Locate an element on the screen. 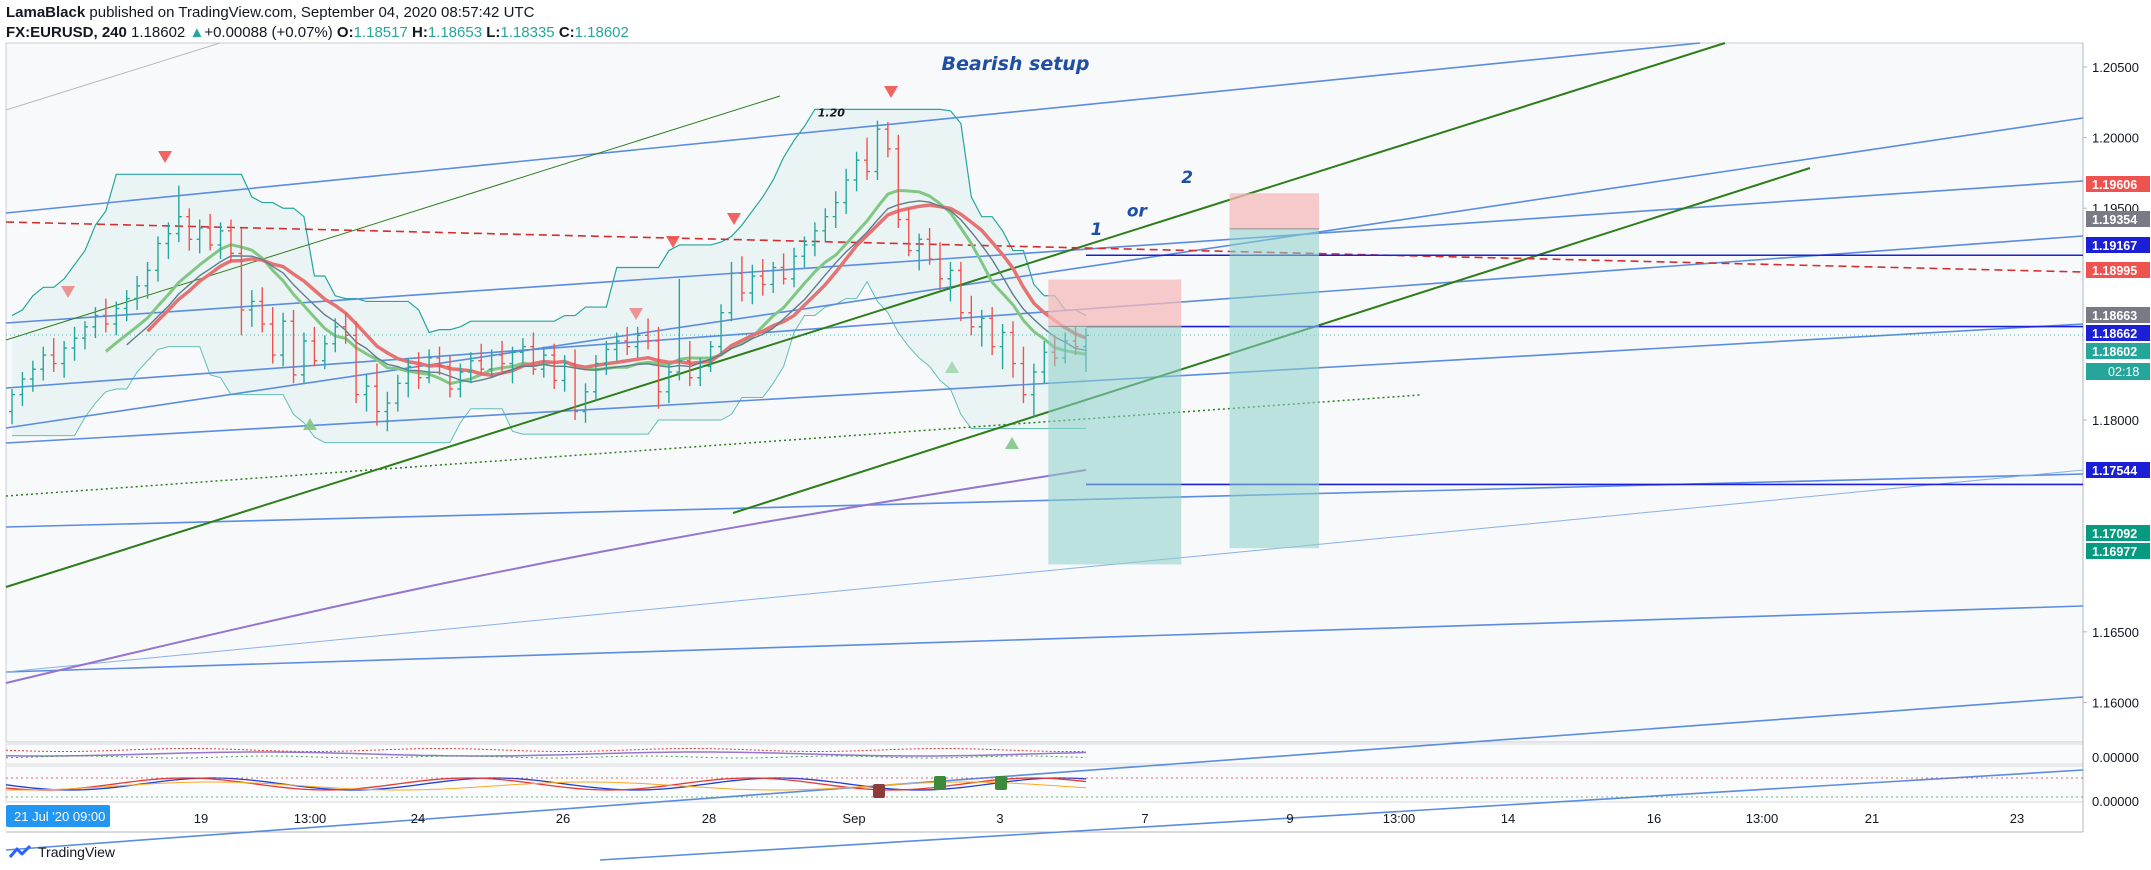 The height and width of the screenshot is (870, 2151). trend-line is located at coordinates (393, 218).